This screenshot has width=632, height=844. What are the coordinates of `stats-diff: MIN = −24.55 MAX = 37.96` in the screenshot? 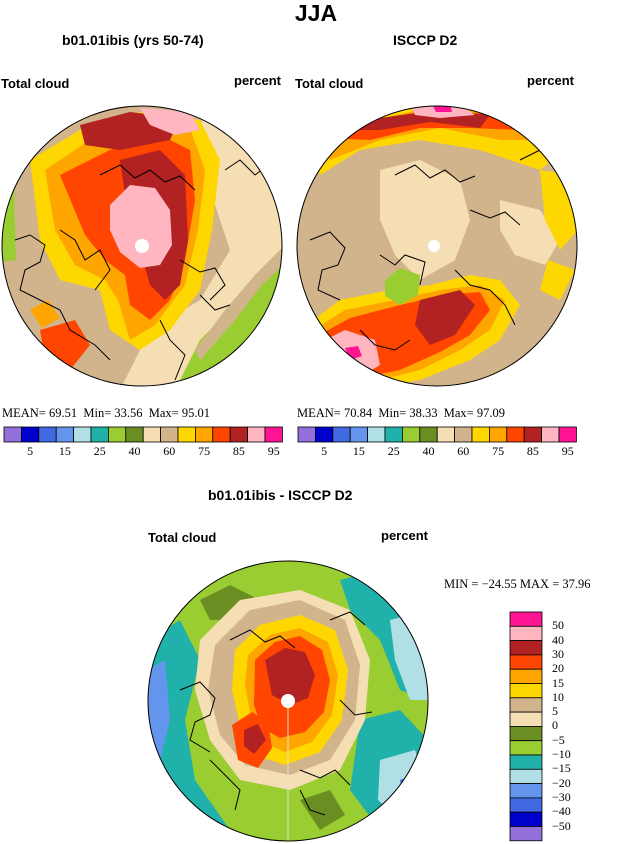 It's located at (517, 584).